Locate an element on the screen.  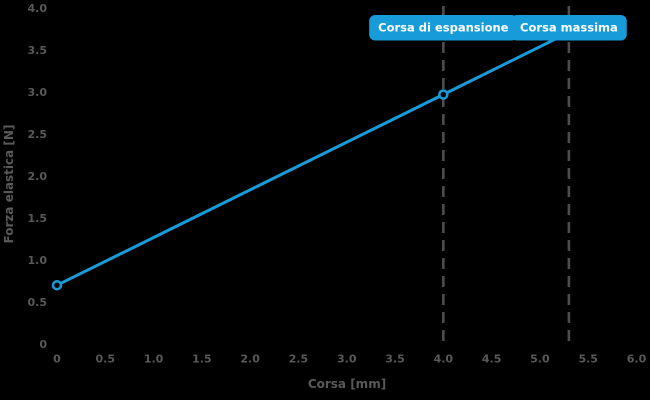
x-tick-label: 4.0 is located at coordinates (444, 359).